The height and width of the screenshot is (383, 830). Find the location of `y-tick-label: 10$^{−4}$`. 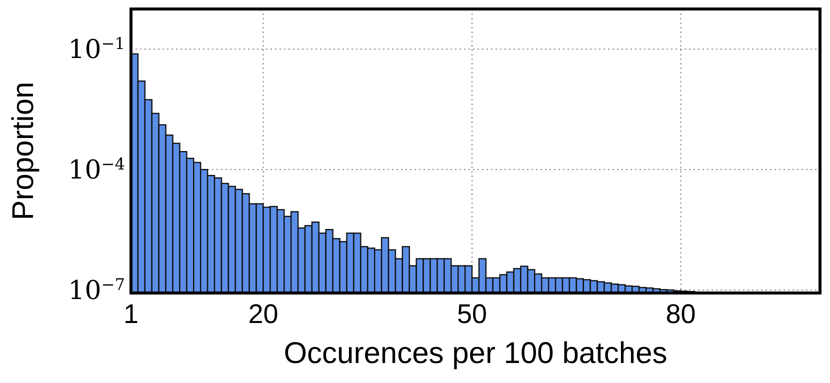

y-tick-label: 10$^{−4}$ is located at coordinates (96, 170).